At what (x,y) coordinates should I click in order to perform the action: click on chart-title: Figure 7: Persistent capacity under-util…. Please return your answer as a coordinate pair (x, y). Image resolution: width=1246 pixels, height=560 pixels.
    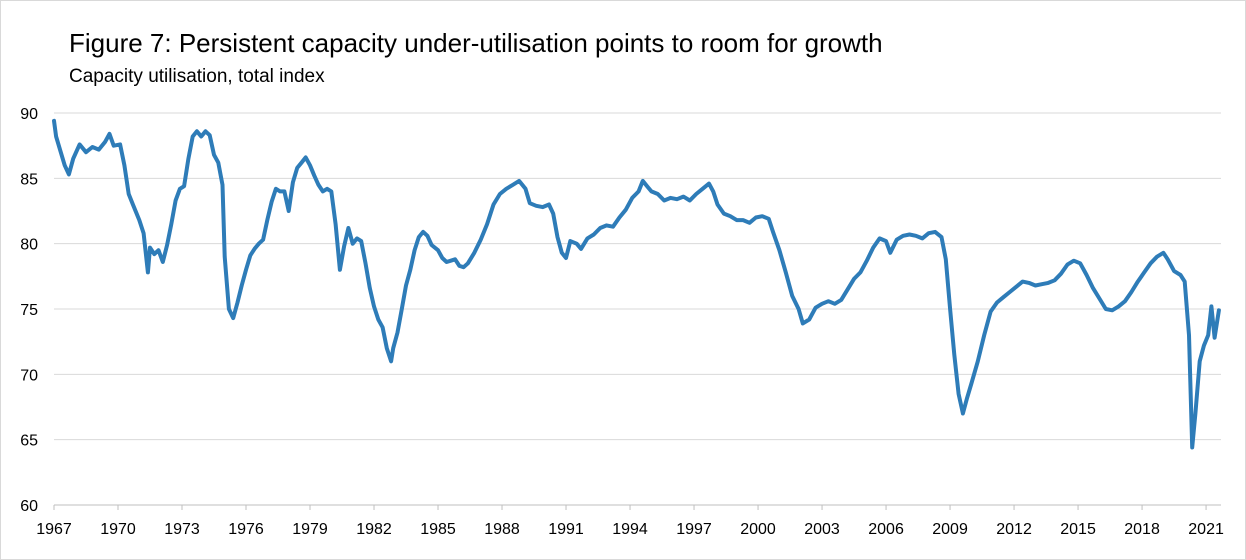
    Looking at the image, I should click on (476, 43).